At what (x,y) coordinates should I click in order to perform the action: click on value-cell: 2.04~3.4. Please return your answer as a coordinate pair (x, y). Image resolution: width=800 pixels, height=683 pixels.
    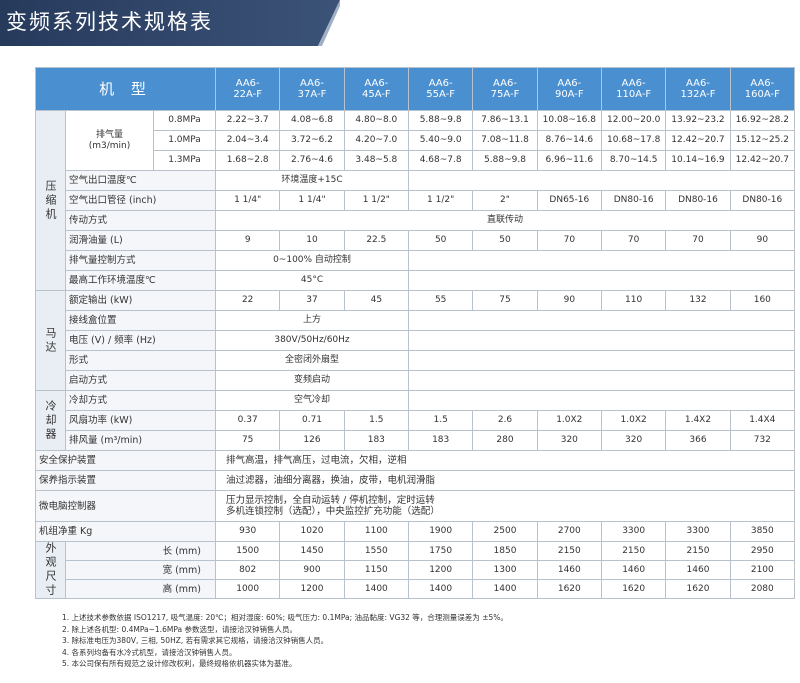
    Looking at the image, I should click on (248, 140).